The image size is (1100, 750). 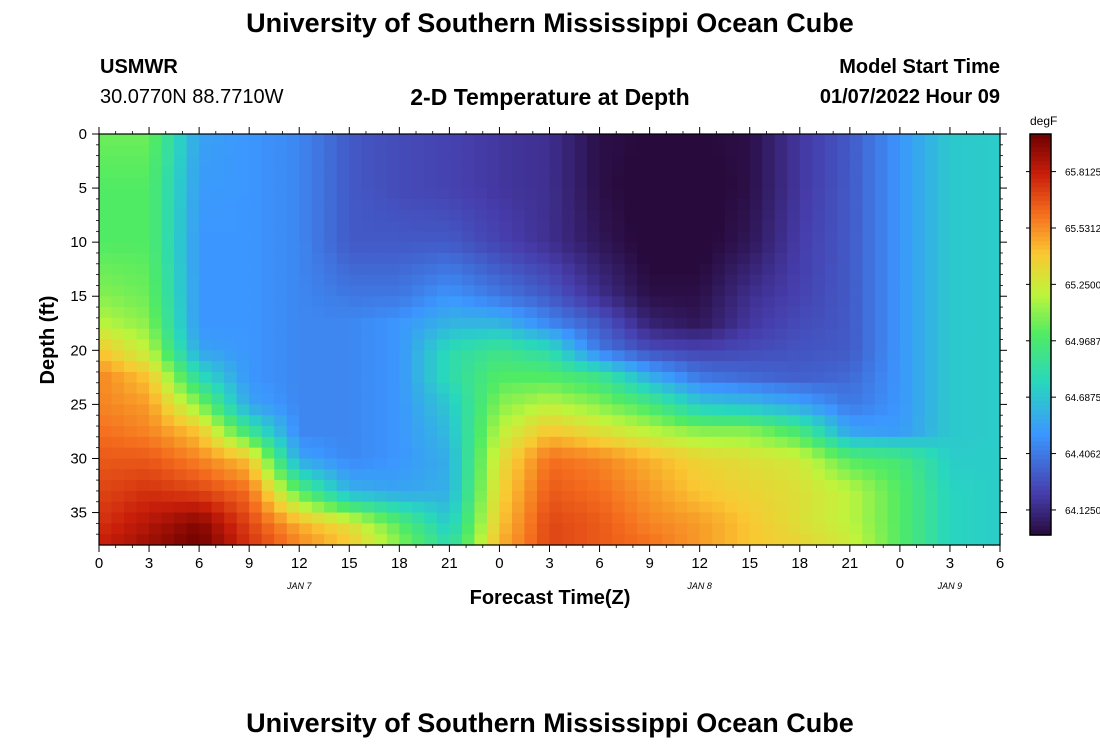 I want to click on y-tick-label: 30, so click(x=78, y=458).